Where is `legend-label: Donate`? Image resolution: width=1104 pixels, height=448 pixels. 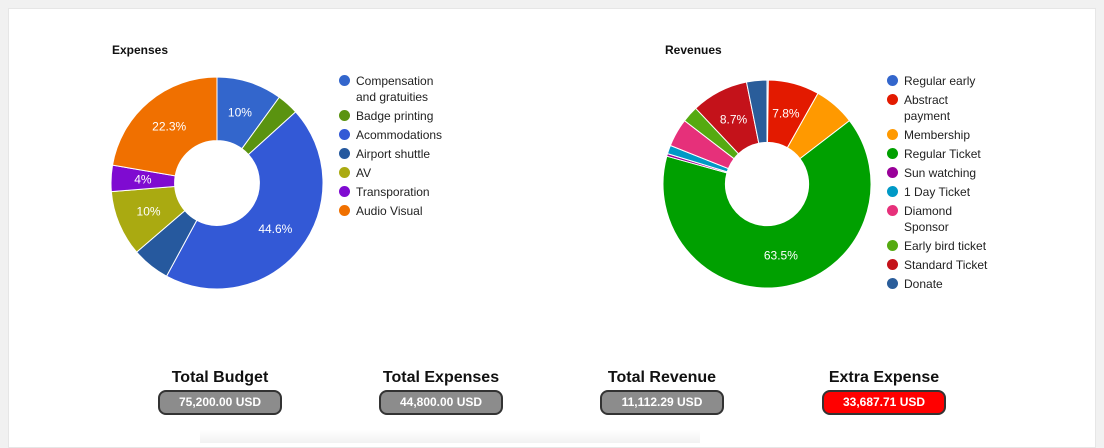
legend-label: Donate is located at coordinates (923, 284).